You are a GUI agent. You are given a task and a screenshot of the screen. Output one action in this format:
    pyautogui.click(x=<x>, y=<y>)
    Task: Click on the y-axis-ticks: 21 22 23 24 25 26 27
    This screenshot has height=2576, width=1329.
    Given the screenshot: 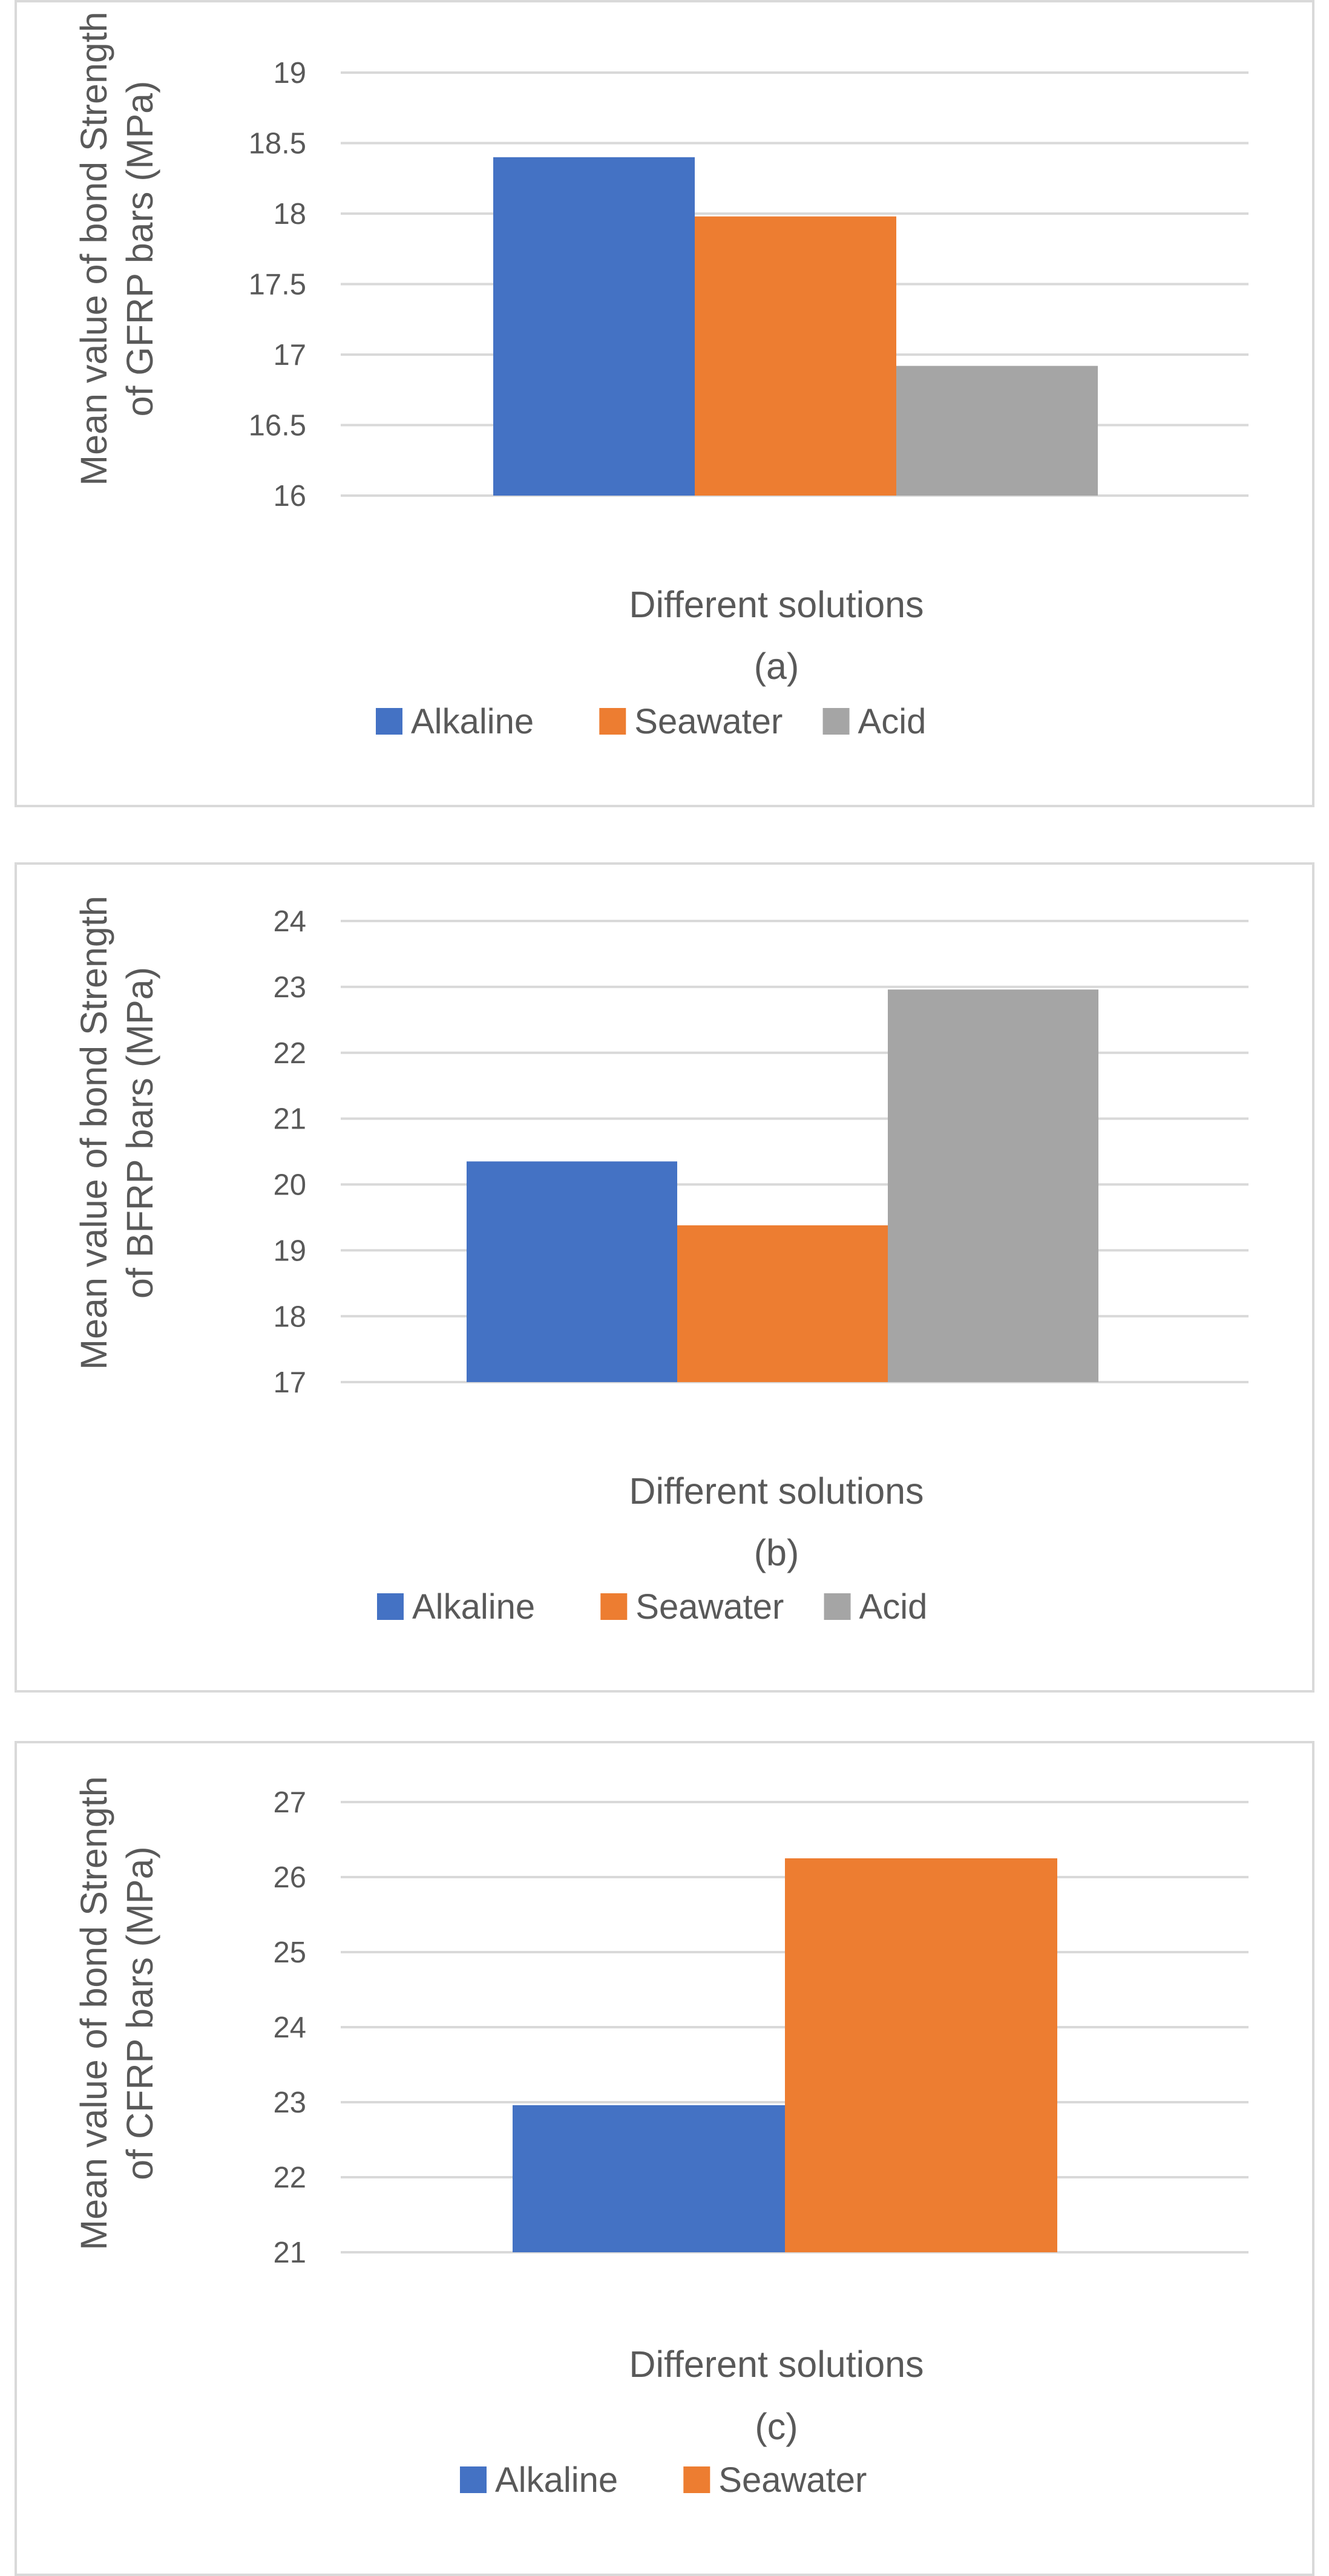 What is the action you would take?
    pyautogui.click(x=289, y=2027)
    